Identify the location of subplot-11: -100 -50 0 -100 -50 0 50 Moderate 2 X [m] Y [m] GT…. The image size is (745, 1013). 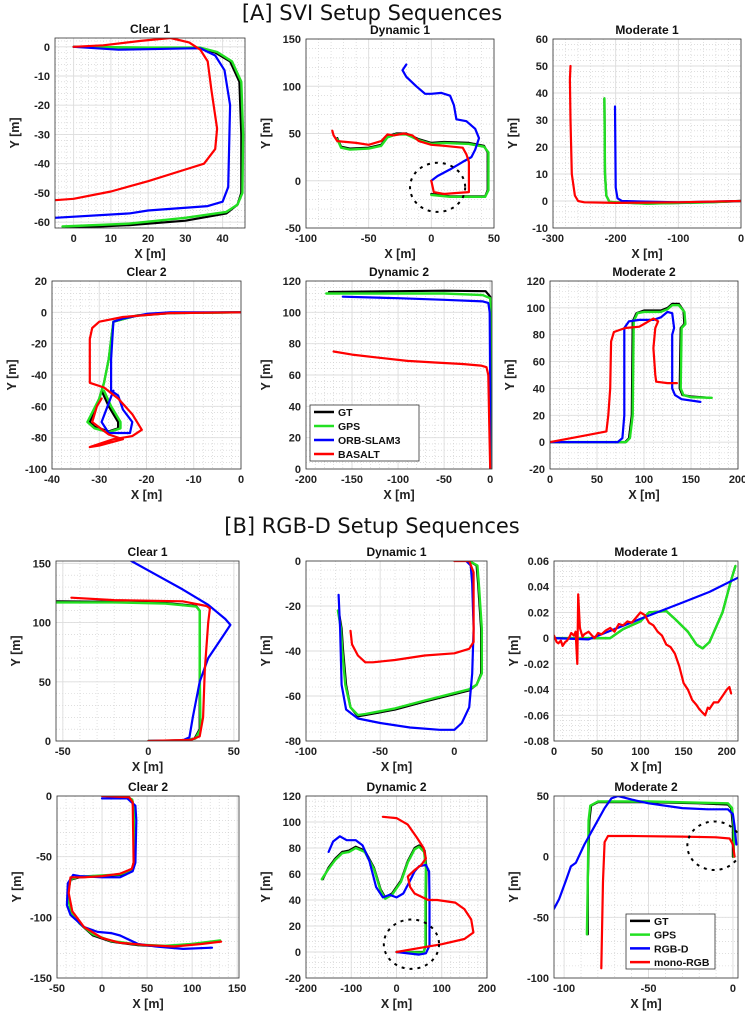
(623, 895).